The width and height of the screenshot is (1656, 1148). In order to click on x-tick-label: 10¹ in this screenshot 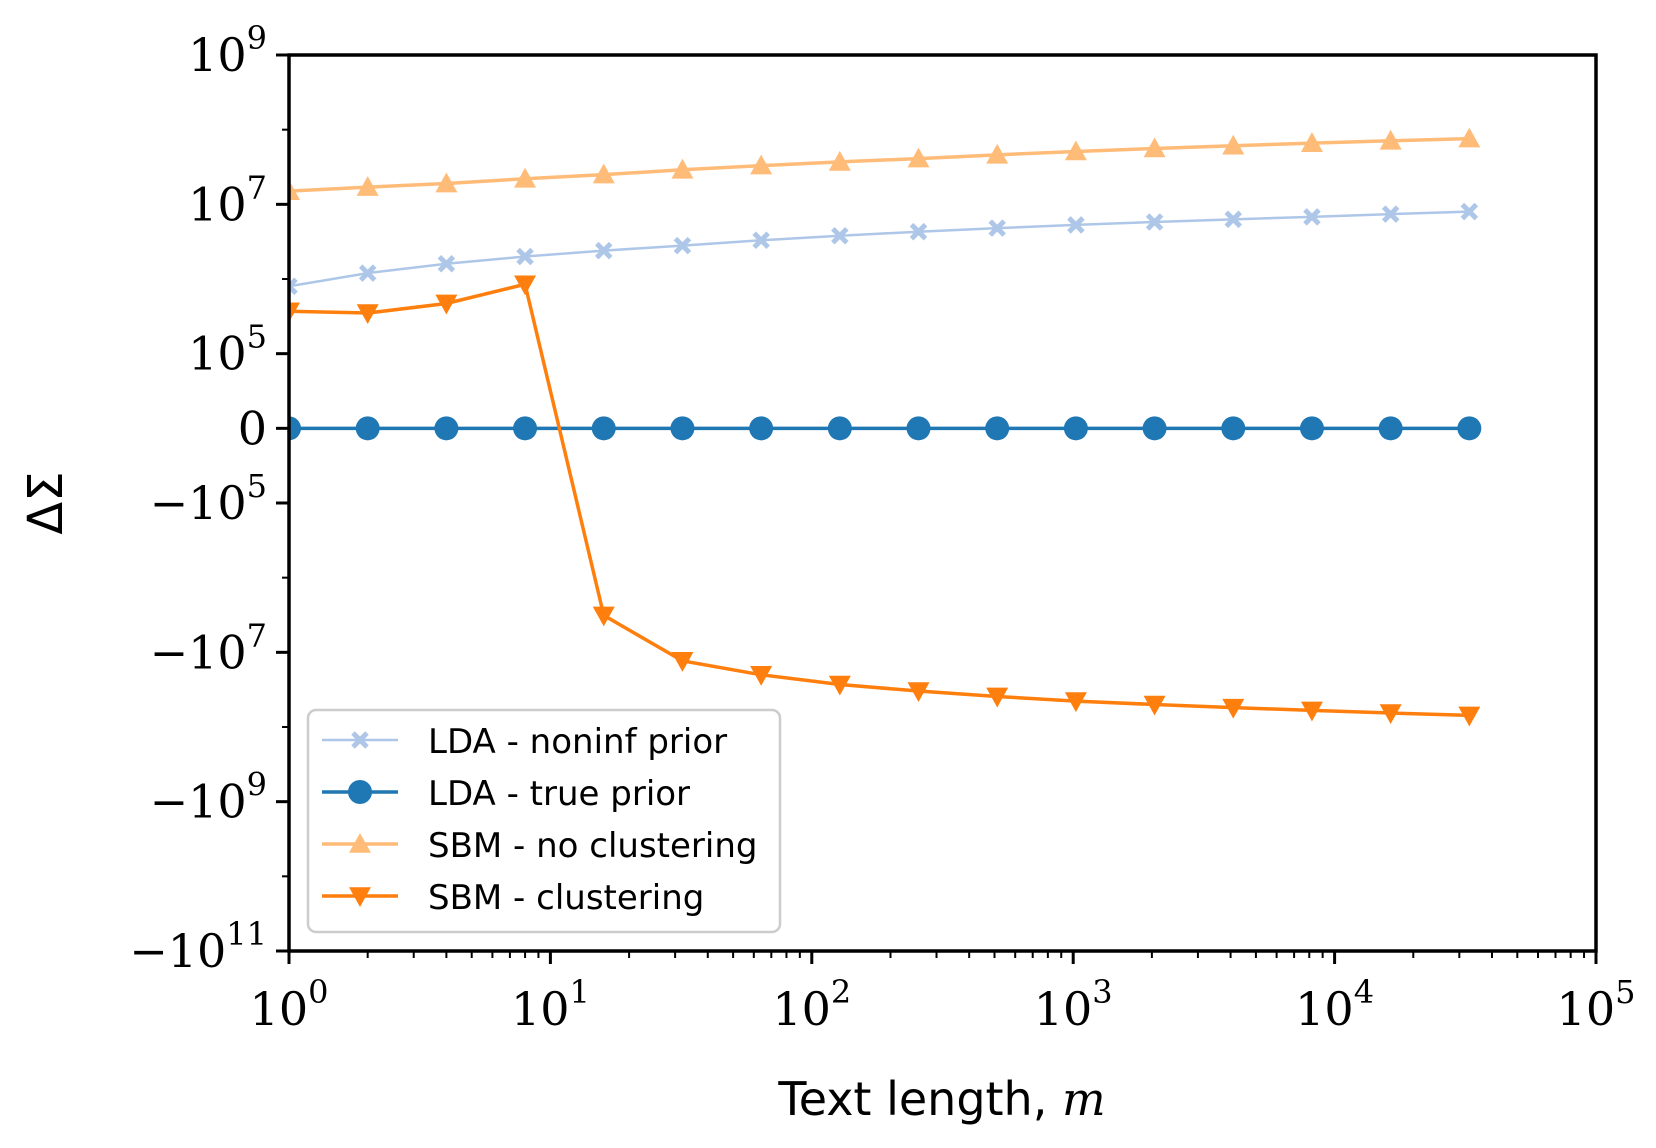, I will do `click(550, 1004)`.